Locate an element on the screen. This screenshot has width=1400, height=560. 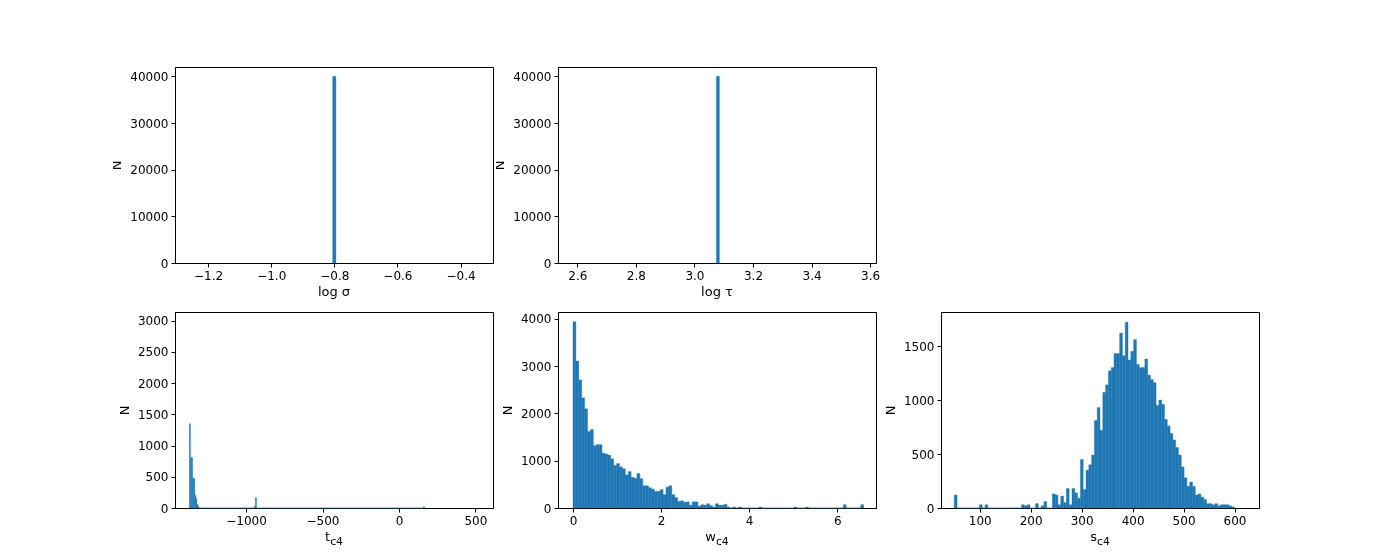
x-tick-label: 4 is located at coordinates (749, 520).